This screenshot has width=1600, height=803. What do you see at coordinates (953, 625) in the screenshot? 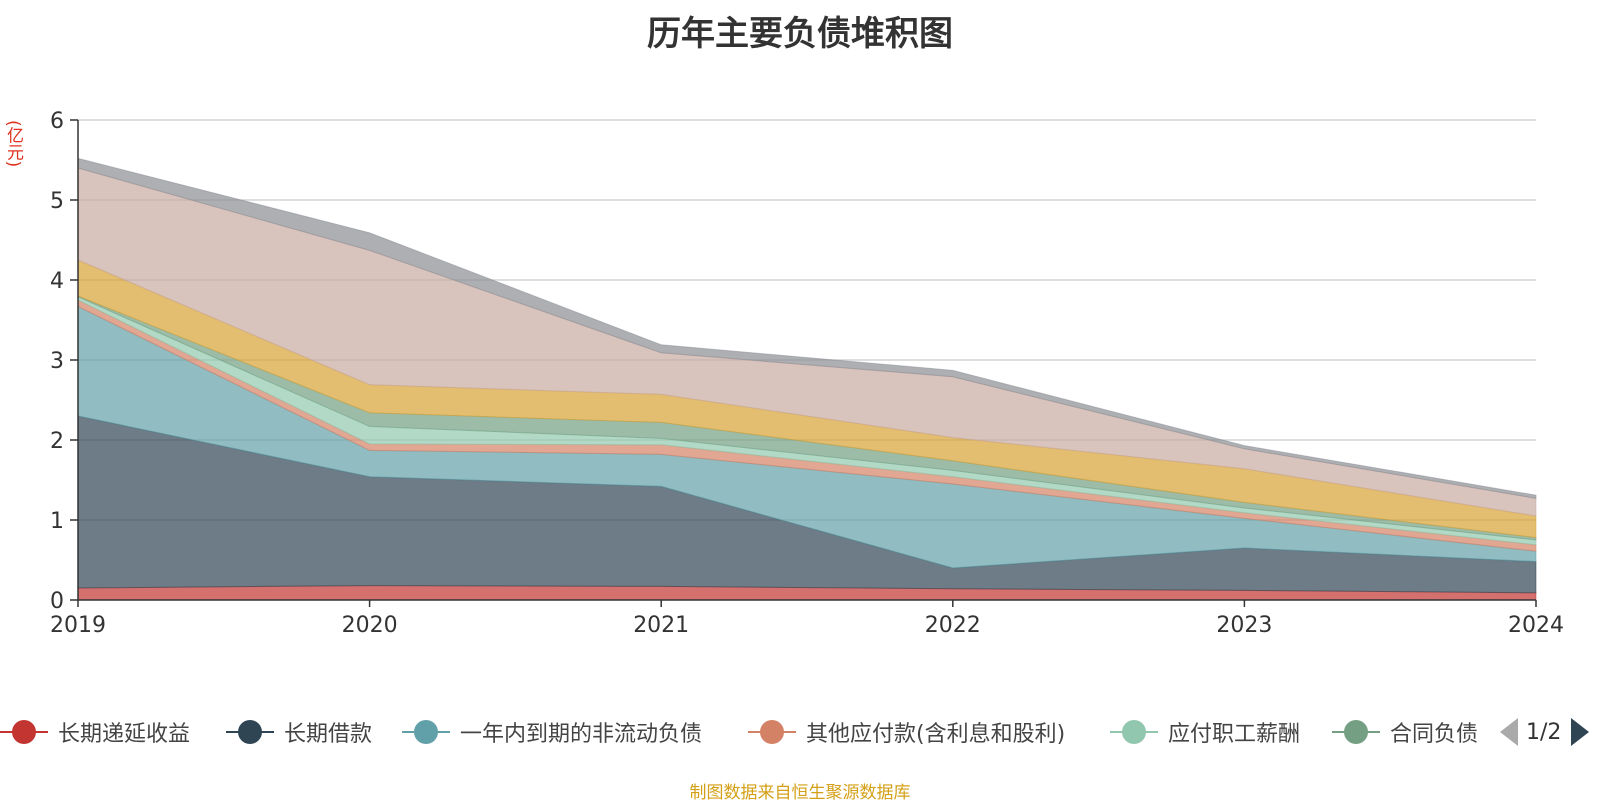
I see `x-tick-label: 2022` at bounding box center [953, 625].